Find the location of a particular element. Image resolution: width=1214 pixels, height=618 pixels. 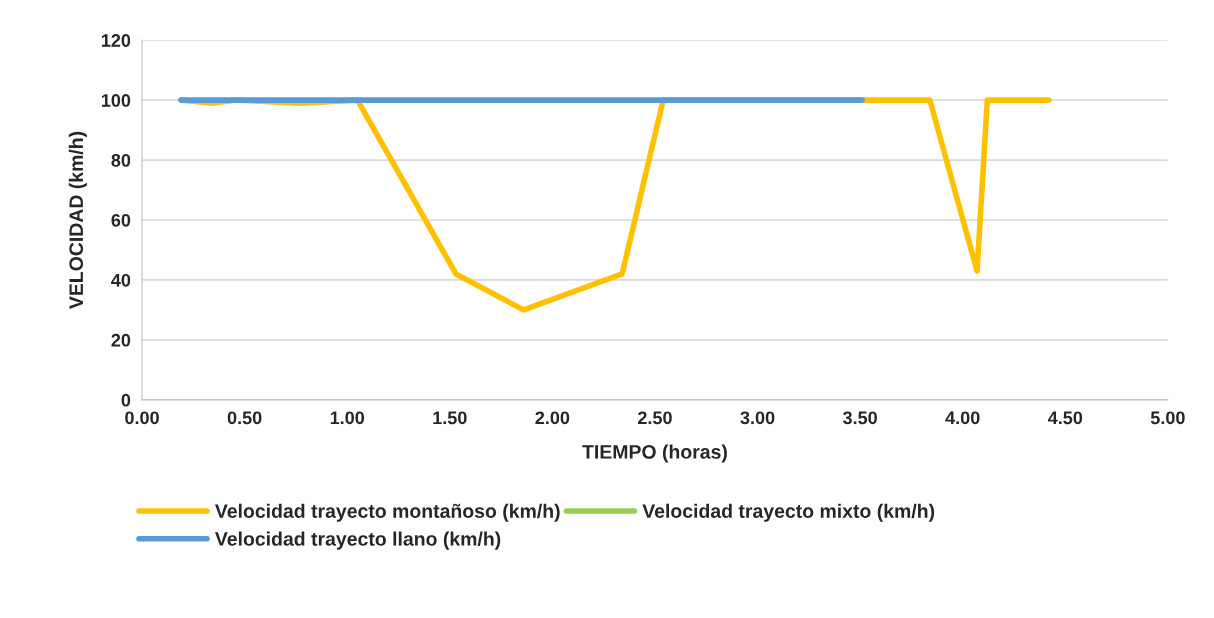

legend-label: Velocidad trayecto mixto (km/h) is located at coordinates (788, 512).